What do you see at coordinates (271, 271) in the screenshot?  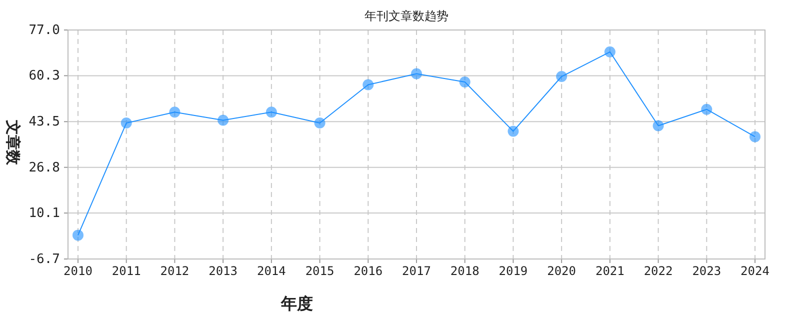 I see `x-tick-label: 2014` at bounding box center [271, 271].